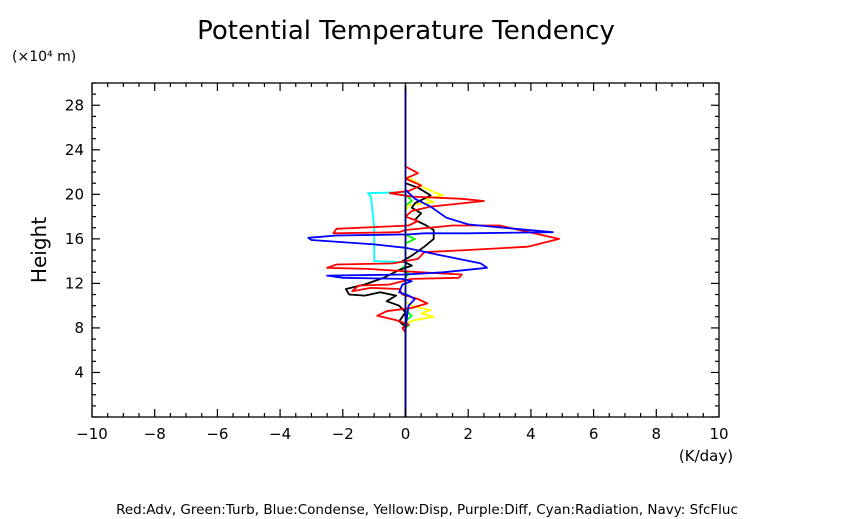 The width and height of the screenshot is (854, 519). What do you see at coordinates (217, 434) in the screenshot?
I see `x-tick-label: −6` at bounding box center [217, 434].